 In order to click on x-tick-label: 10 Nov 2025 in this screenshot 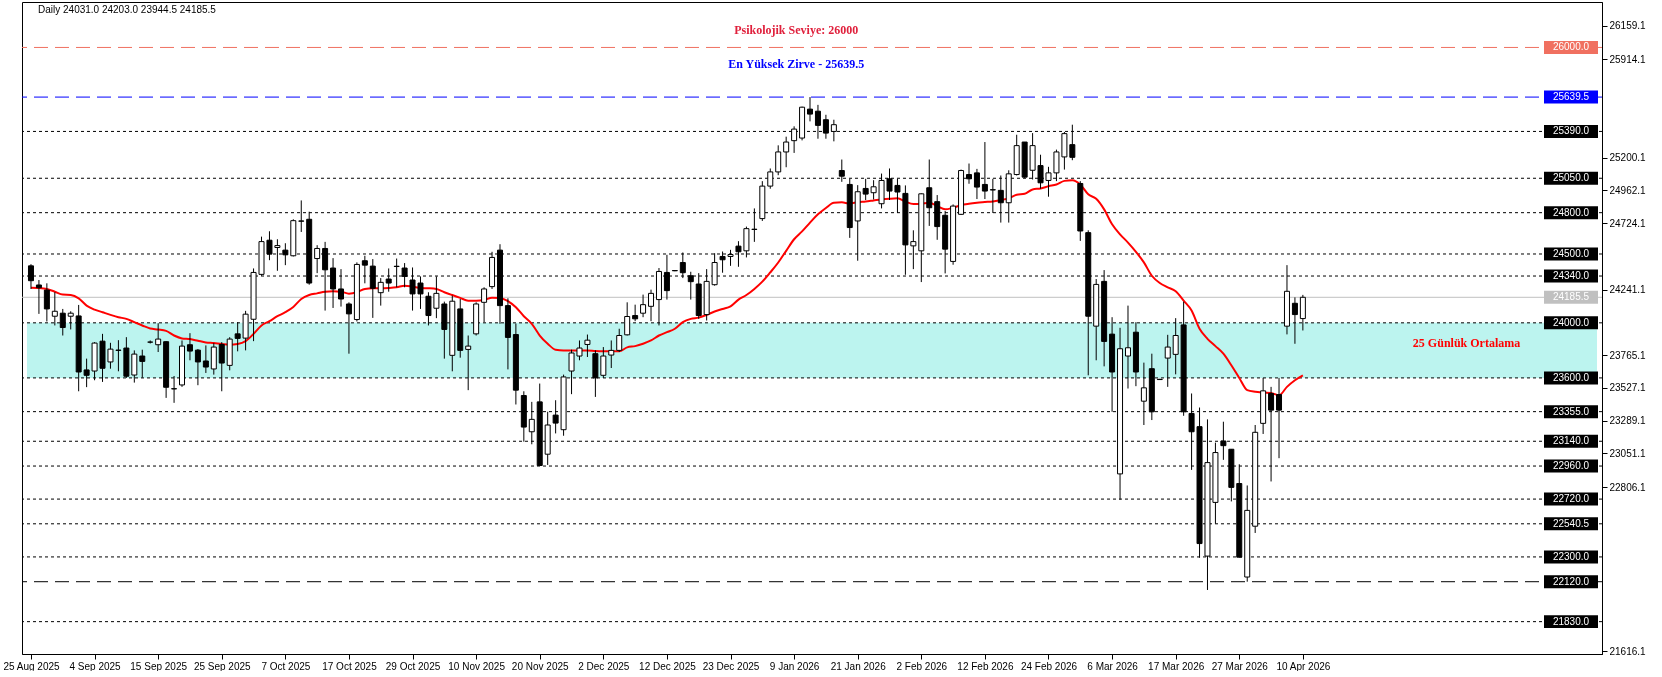, I will do `click(477, 666)`.